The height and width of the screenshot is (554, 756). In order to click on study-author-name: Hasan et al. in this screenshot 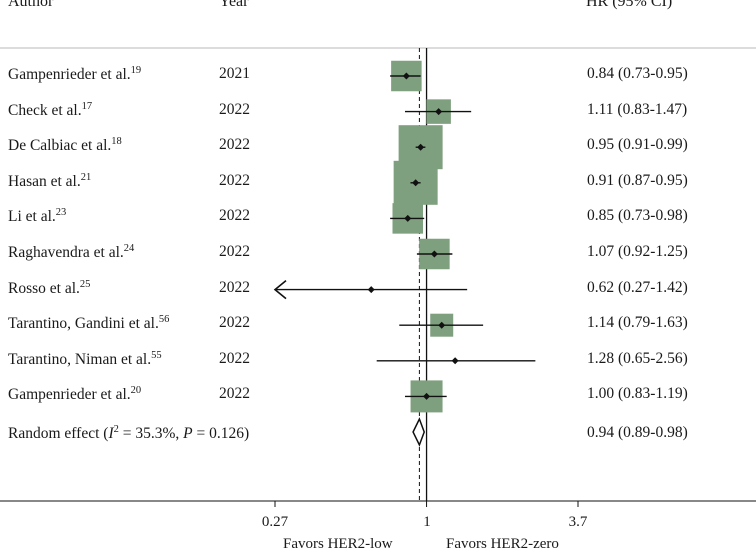, I will do `click(44, 181)`.